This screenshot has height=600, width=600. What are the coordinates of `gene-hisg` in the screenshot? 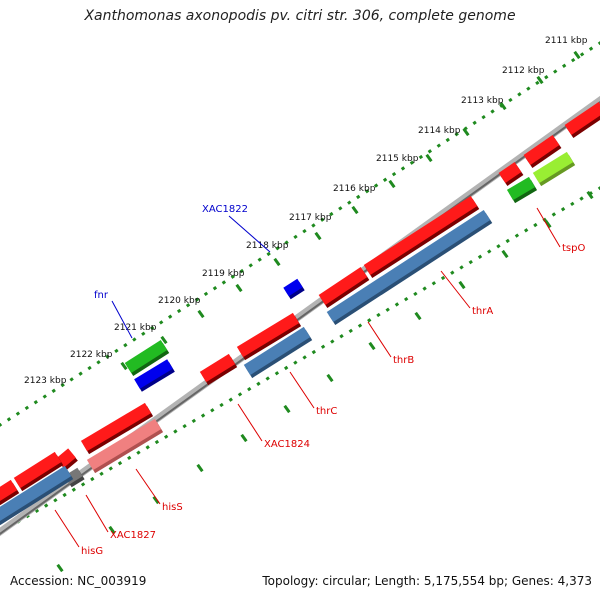 It's located at (10, 492).